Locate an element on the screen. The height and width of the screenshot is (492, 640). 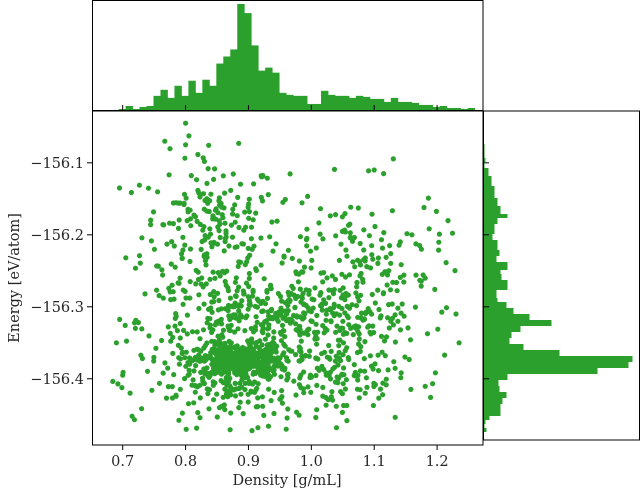
right-histogram-ticks is located at coordinates (486, 271).